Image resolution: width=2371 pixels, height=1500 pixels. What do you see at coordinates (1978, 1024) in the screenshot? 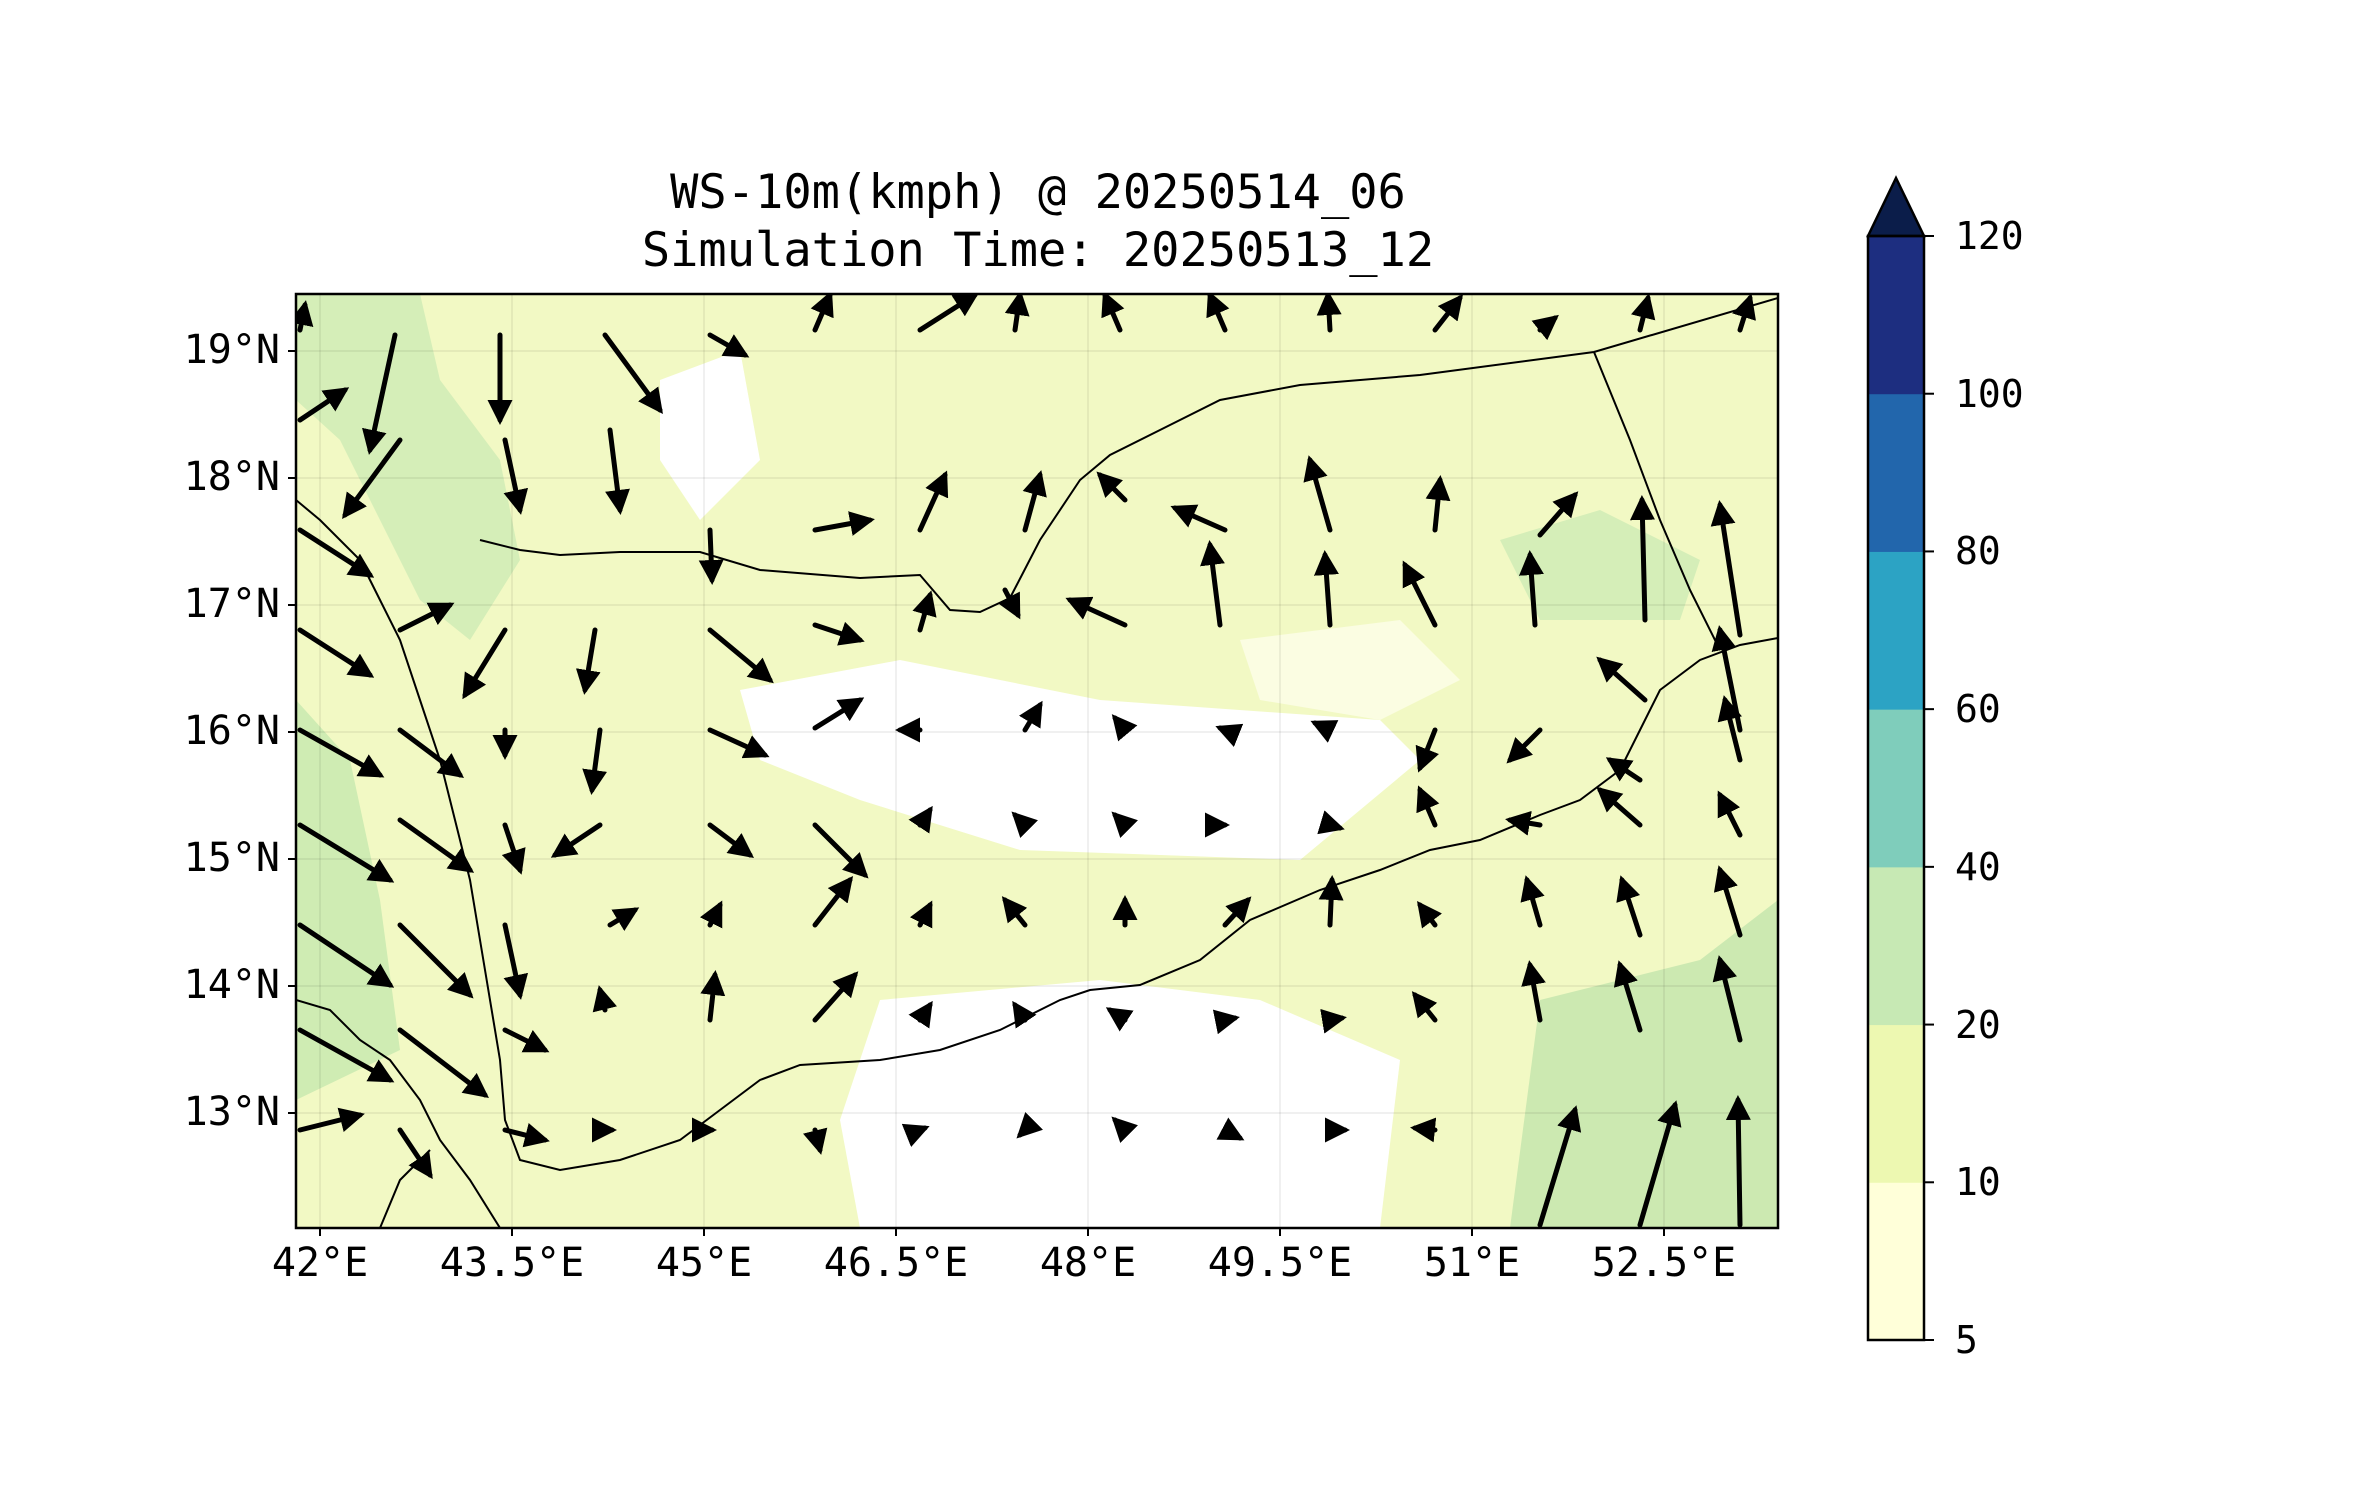
I see `colorbar-level-label: 20` at bounding box center [1978, 1024].